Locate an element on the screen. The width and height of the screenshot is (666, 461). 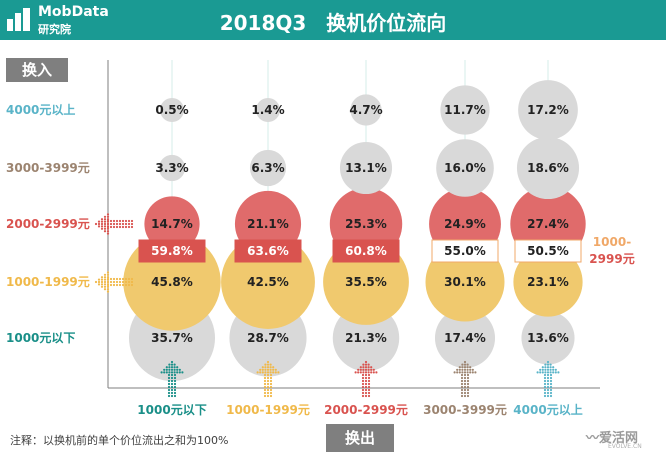
brand-subtitle: 研究院 is located at coordinates (54, 29).